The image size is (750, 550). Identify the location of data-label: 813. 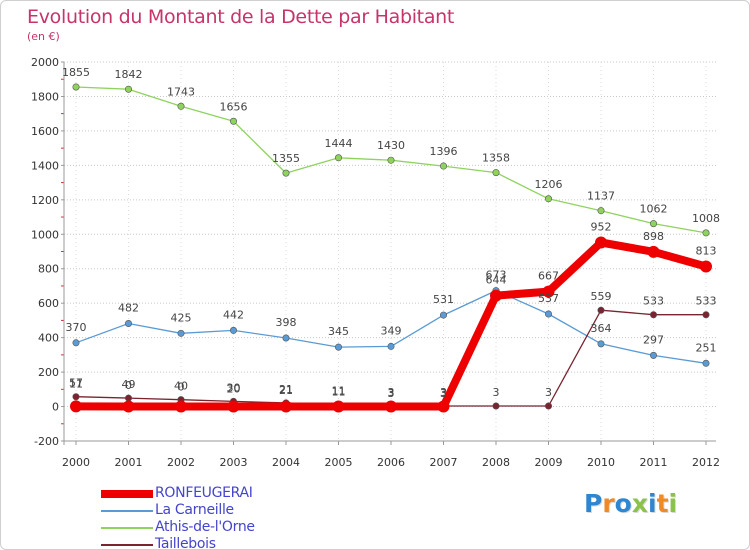
(706, 250).